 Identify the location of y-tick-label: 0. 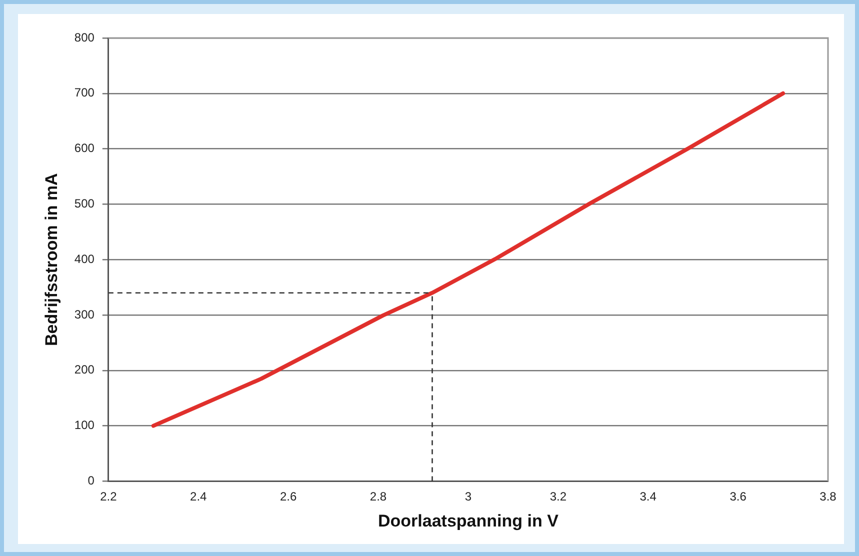
(91, 481).